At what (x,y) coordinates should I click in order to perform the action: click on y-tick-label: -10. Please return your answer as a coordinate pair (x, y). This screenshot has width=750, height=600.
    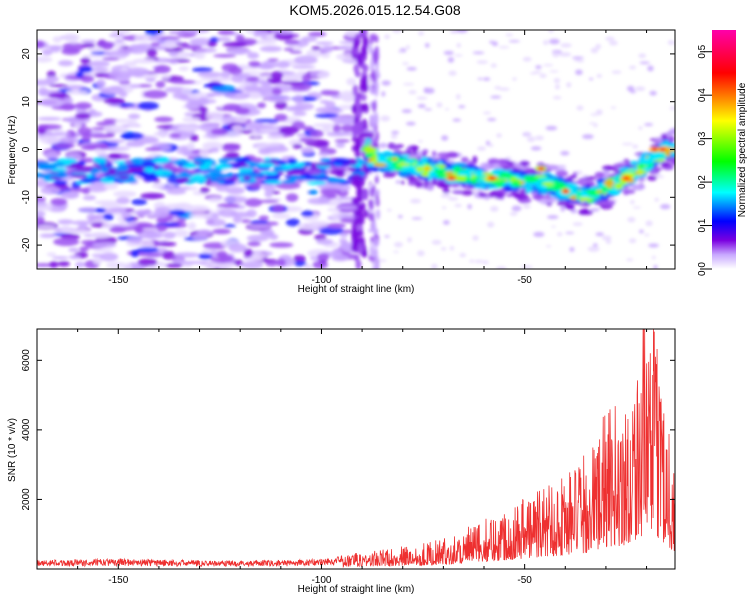
    Looking at the image, I should click on (26, 197).